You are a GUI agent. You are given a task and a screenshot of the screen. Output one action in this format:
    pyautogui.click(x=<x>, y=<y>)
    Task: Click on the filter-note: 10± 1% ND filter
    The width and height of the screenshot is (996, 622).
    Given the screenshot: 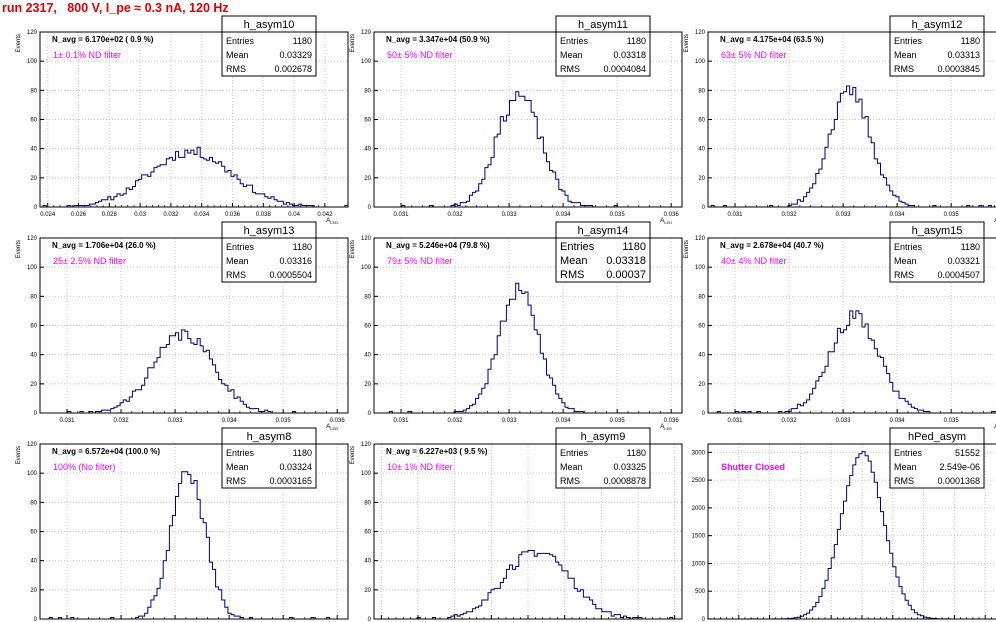 What is the action you would take?
    pyautogui.click(x=419, y=467)
    